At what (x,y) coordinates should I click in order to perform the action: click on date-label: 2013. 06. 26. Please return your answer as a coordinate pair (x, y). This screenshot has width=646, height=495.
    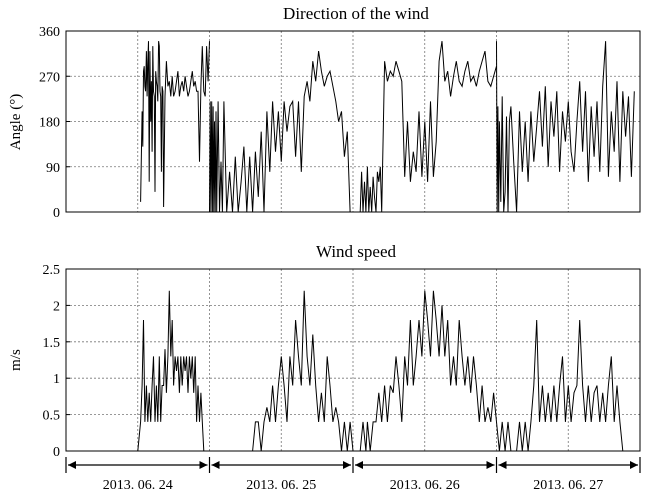
    Looking at the image, I should click on (425, 485).